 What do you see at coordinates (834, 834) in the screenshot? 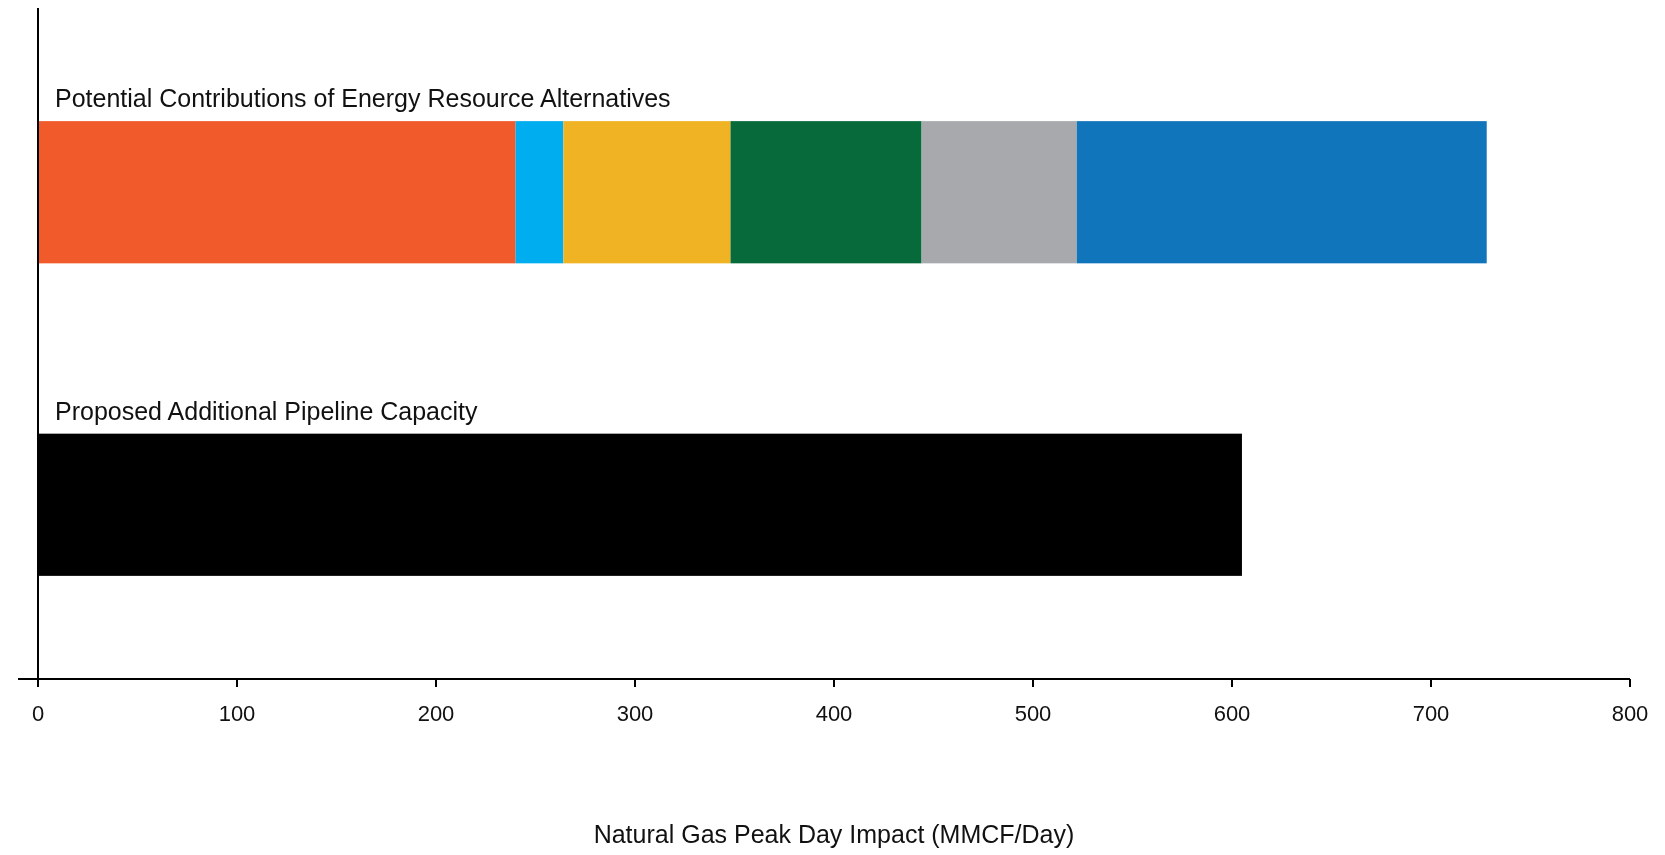
I see `x-axis-title: Natural Gas Peak Day Impact (MMCF/Day)` at bounding box center [834, 834].